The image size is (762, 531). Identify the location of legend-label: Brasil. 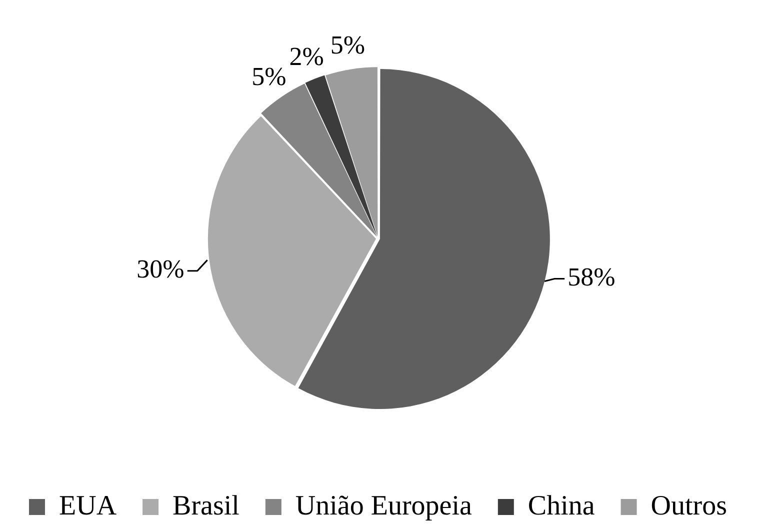
(206, 506).